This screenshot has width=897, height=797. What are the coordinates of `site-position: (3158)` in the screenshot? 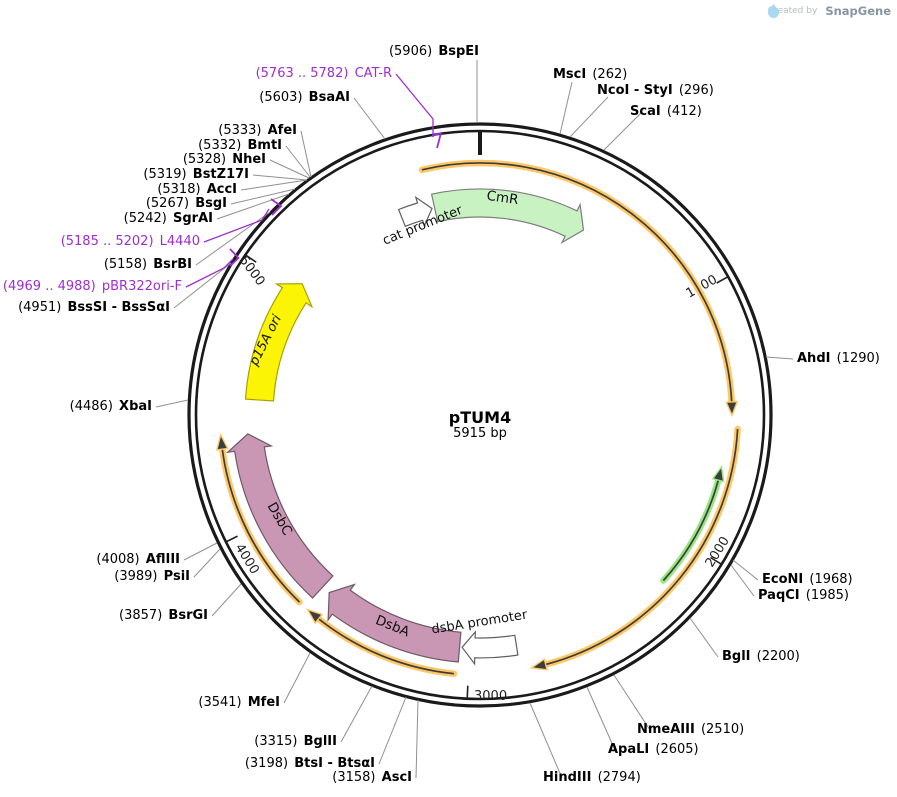 It's located at (354, 777).